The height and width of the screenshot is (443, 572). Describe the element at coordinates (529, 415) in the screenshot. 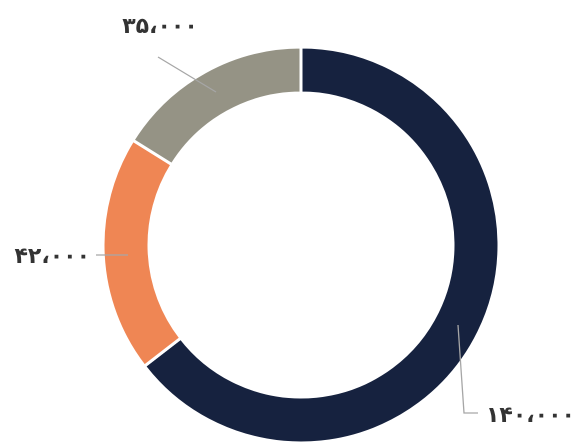

I see `data-label-0: ۱۴۰،۰۰۰` at that location.